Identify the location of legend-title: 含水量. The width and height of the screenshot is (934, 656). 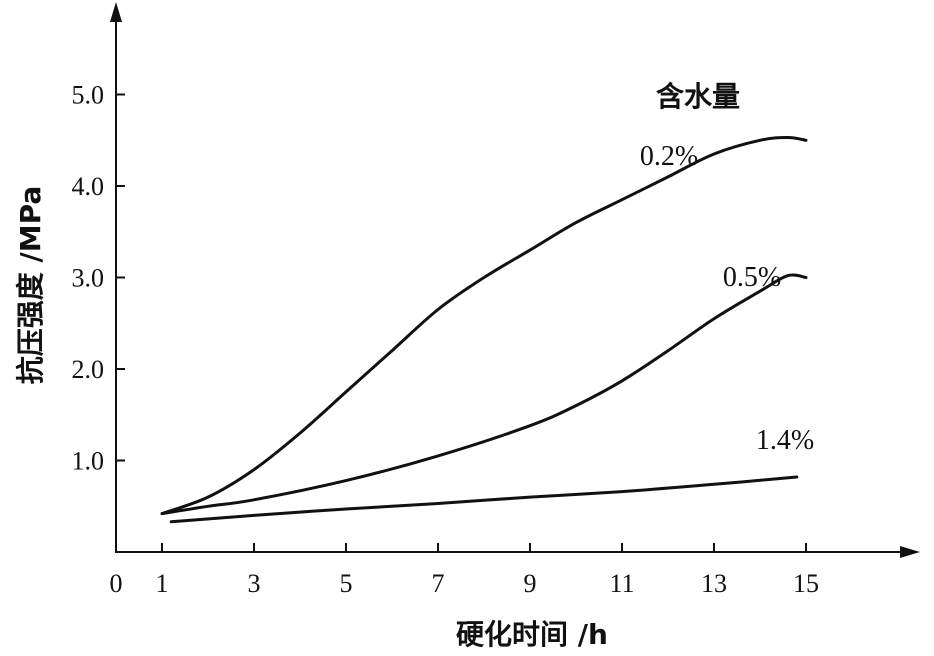
(698, 96).